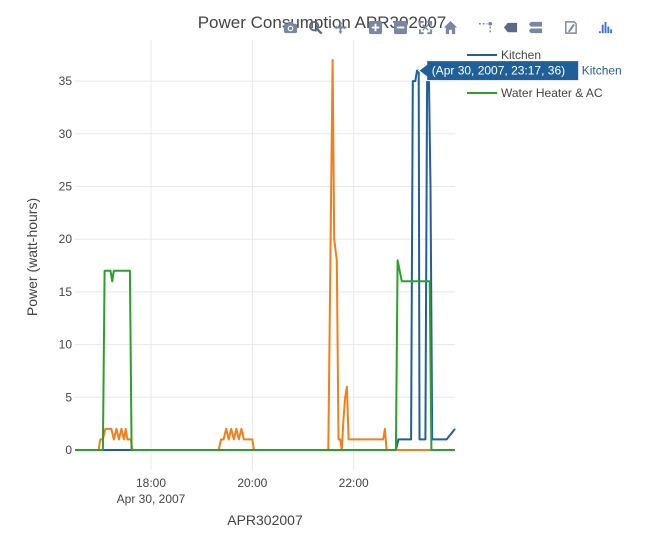  I want to click on edit-in-chart-studio-icon, so click(570, 27).